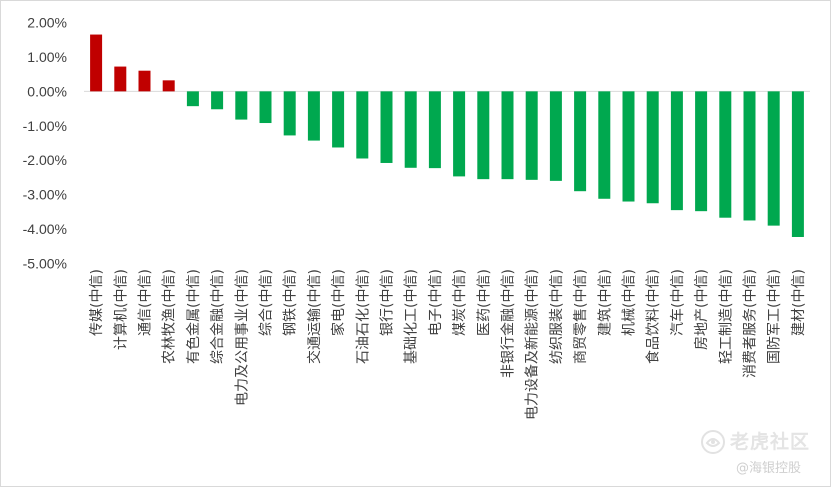 This screenshot has height=489, width=833. I want to click on x-tick-label: 纺织服装(中信), so click(557, 316).